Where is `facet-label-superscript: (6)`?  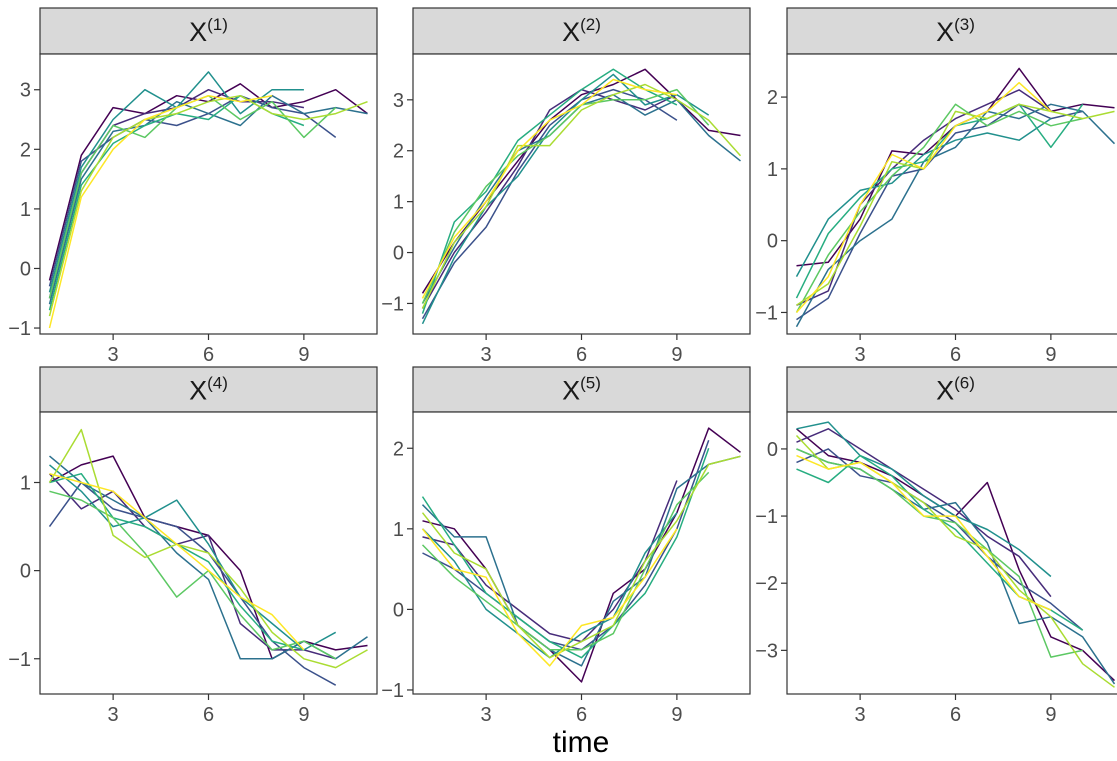
facet-label-superscript: (6) is located at coordinates (964, 383).